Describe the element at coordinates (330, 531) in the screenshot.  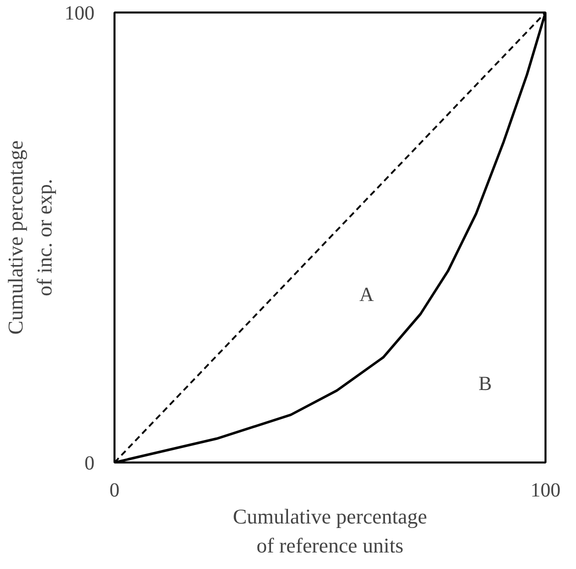
I see `x-axis-title: Cumulative percentage of reference units` at that location.